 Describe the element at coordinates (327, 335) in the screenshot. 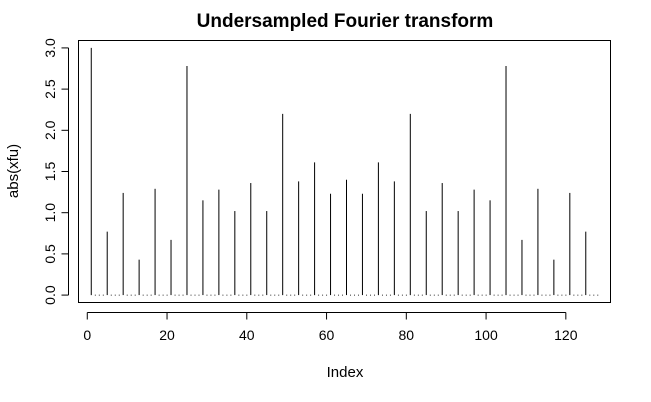

I see `x-tick-label-60: 60` at that location.